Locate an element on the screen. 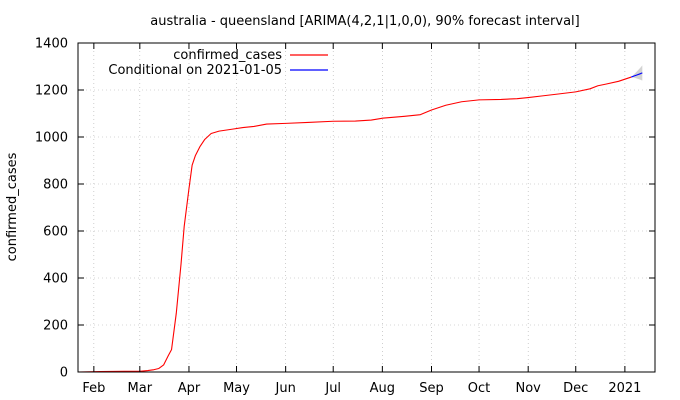 The image size is (680, 400). y-axis-label: confirmed_cases is located at coordinates (12, 206).